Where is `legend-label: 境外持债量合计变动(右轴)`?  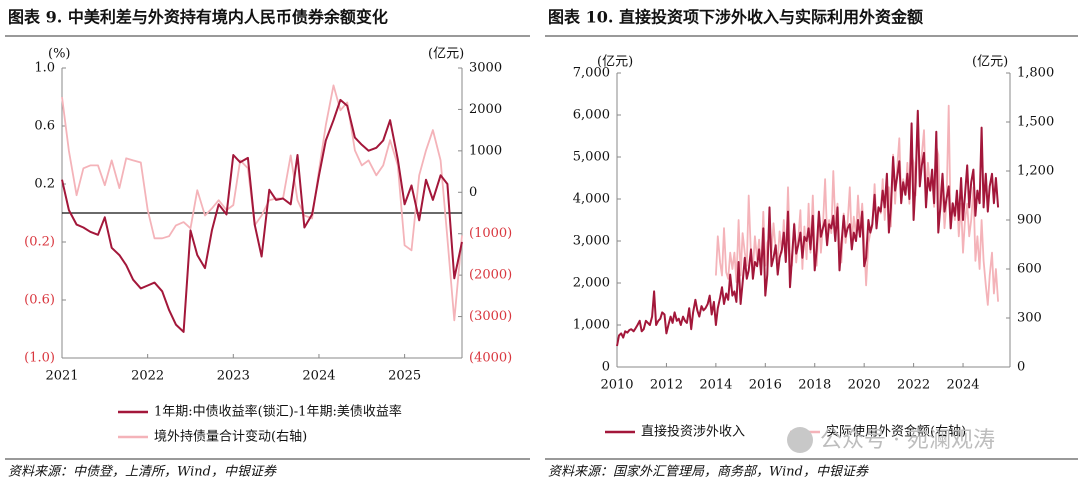 legend-label: 境外持债量合计变动(右轴) is located at coordinates (230, 437).